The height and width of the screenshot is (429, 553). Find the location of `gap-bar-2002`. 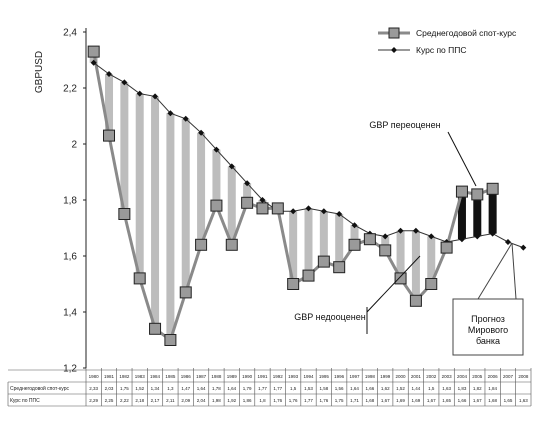

gap-bar-2002 is located at coordinates (431, 260).